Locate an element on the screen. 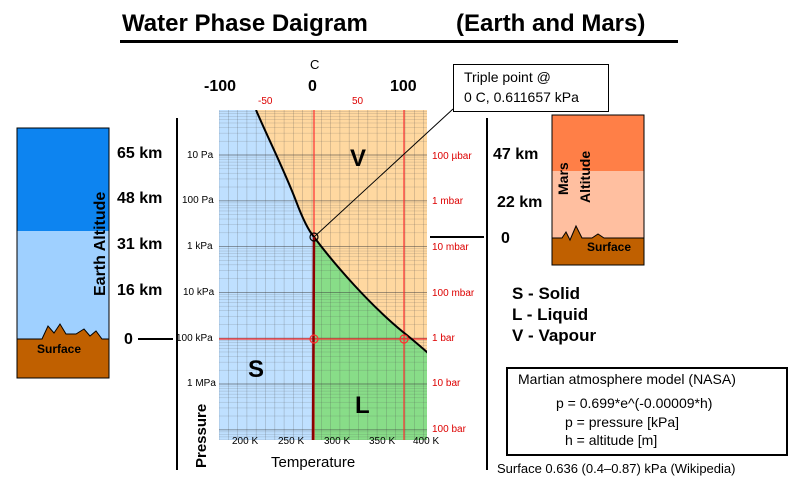 Image resolution: width=807 pixels, height=498 pixels. mars-surface-outline is located at coordinates (598, 233).